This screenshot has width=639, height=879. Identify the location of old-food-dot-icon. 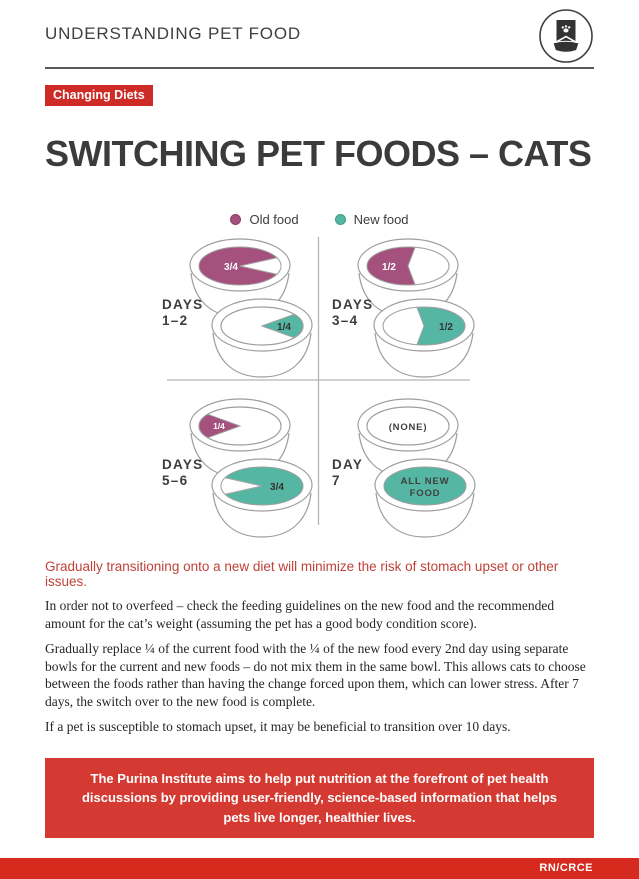
(236, 219).